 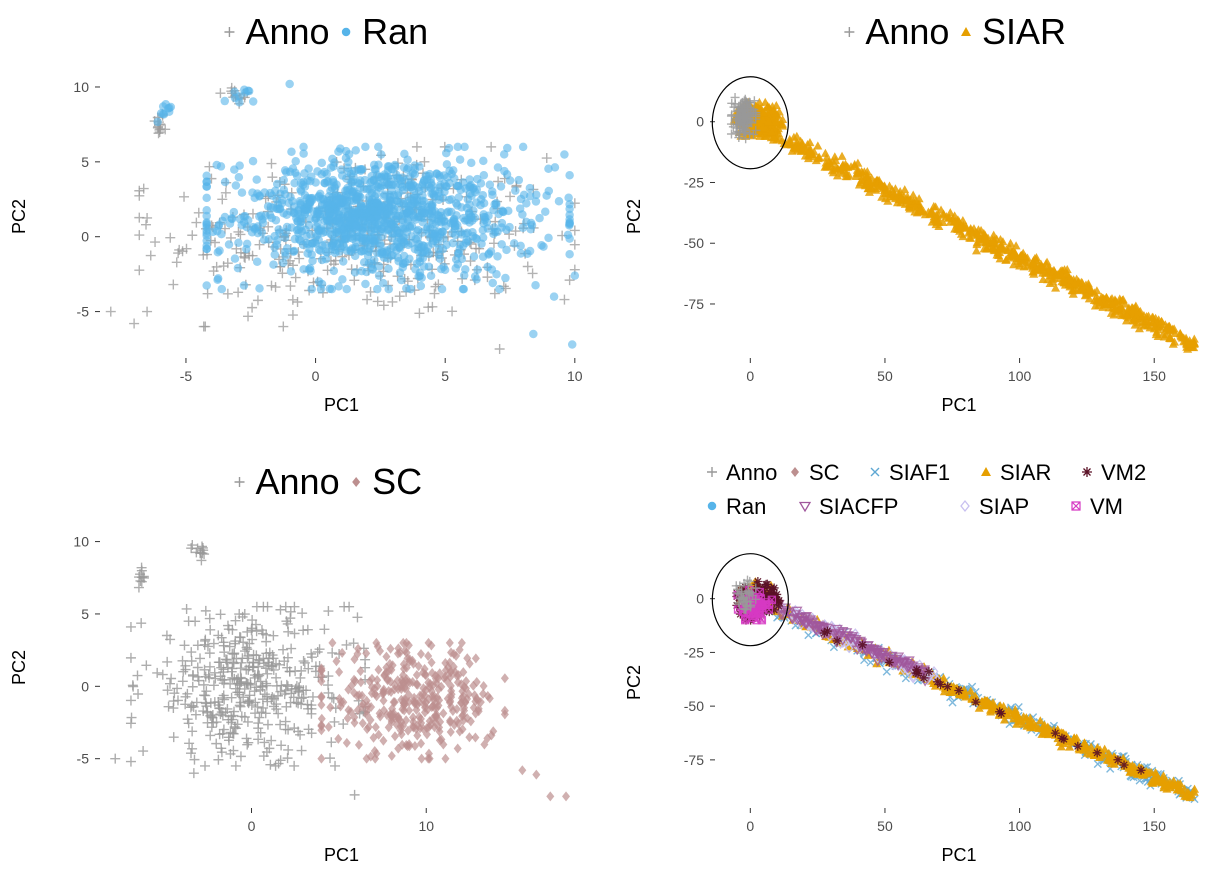 I want to click on y-tick-label: -25, so click(x=694, y=182).